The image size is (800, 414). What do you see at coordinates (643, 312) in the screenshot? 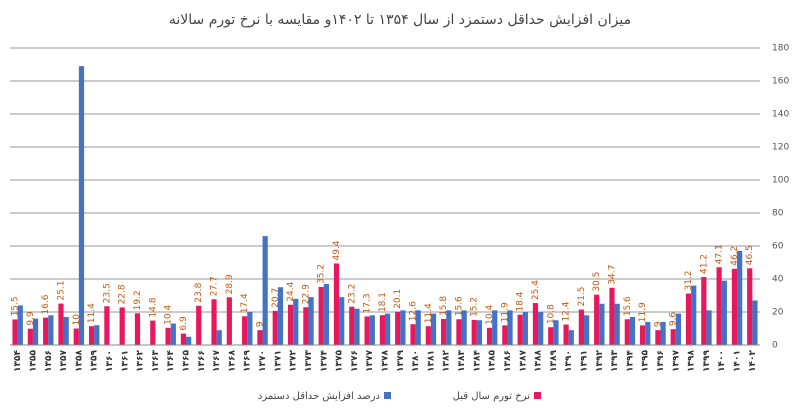
I see `data-label: 11.9` at bounding box center [643, 312].